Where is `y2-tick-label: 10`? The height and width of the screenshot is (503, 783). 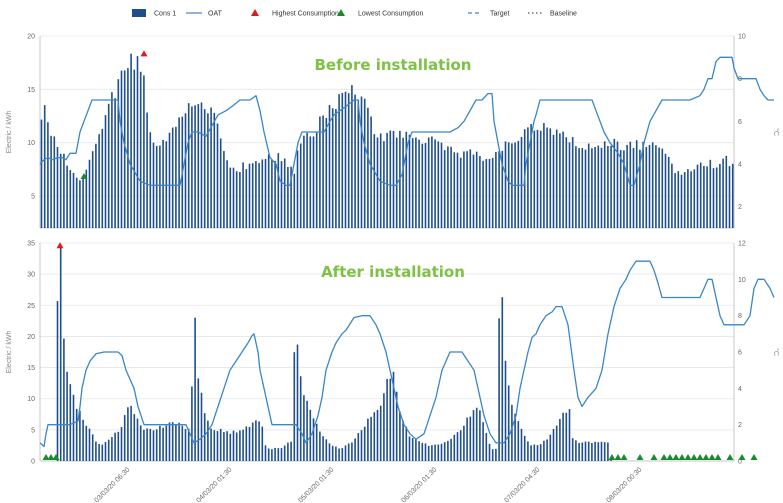
y2-tick-label: 10 is located at coordinates (742, 37).